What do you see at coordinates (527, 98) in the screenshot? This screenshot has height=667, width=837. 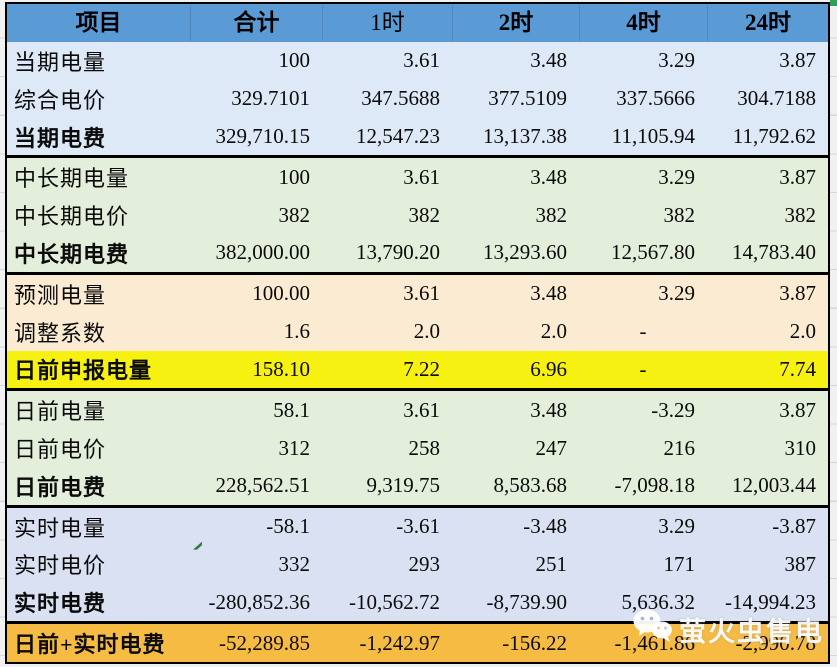 I see `cell-value: 377.5109` at bounding box center [527, 98].